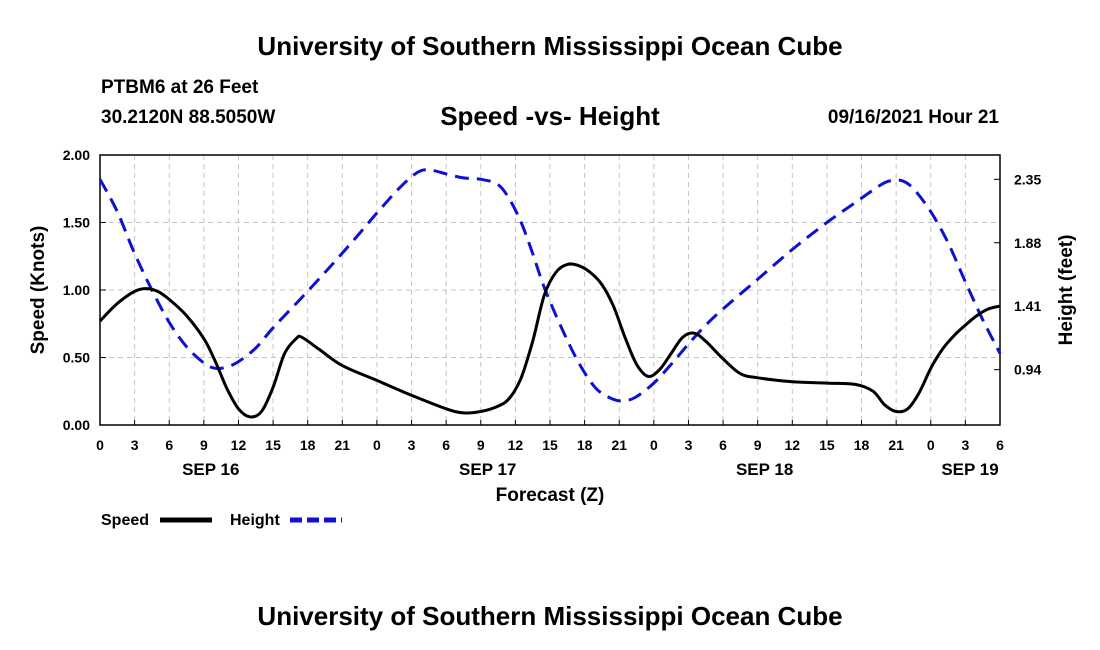  I want to click on y-tick-labels: 0.00 0.50 1.00 1.50 2.00, so click(76, 290).